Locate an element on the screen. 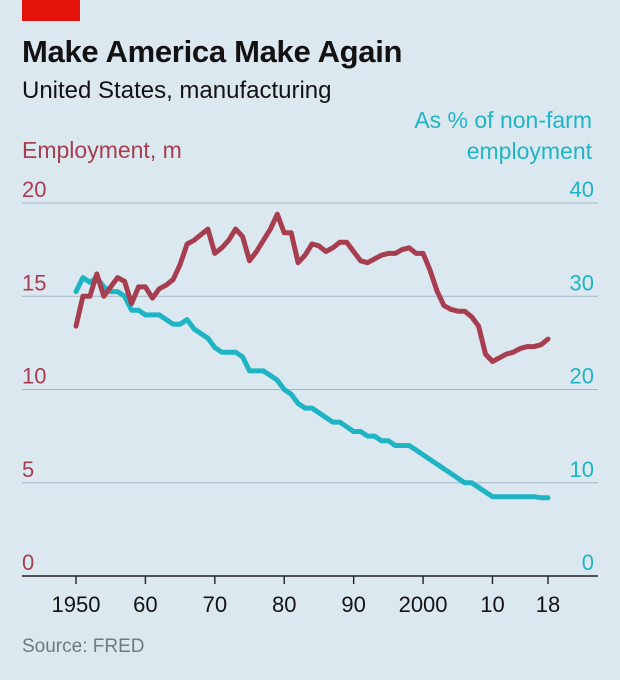 The height and width of the screenshot is (680, 620). right-tick-label: 40 is located at coordinates (582, 189).